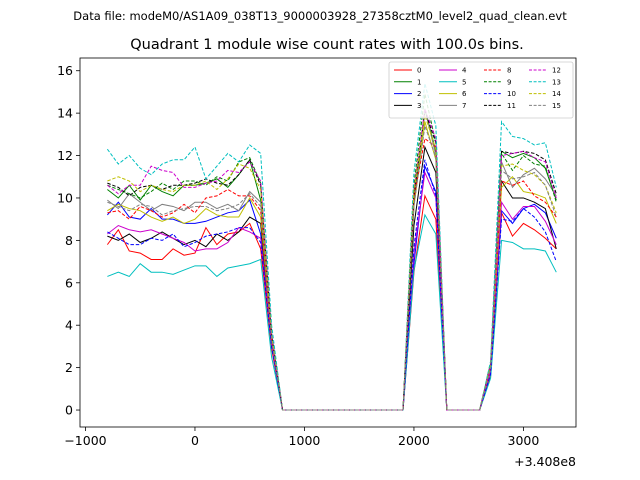  Describe the element at coordinates (481, 90) in the screenshot. I see `legend-box` at that location.